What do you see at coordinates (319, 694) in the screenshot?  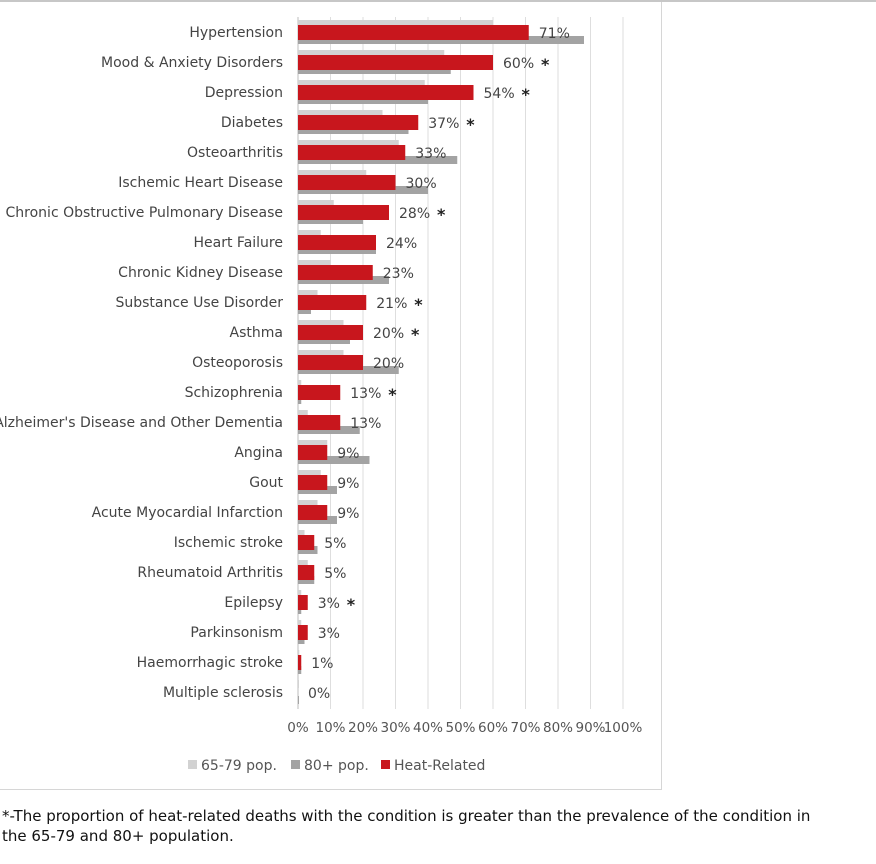 I see `data-label: 0%` at bounding box center [319, 694].